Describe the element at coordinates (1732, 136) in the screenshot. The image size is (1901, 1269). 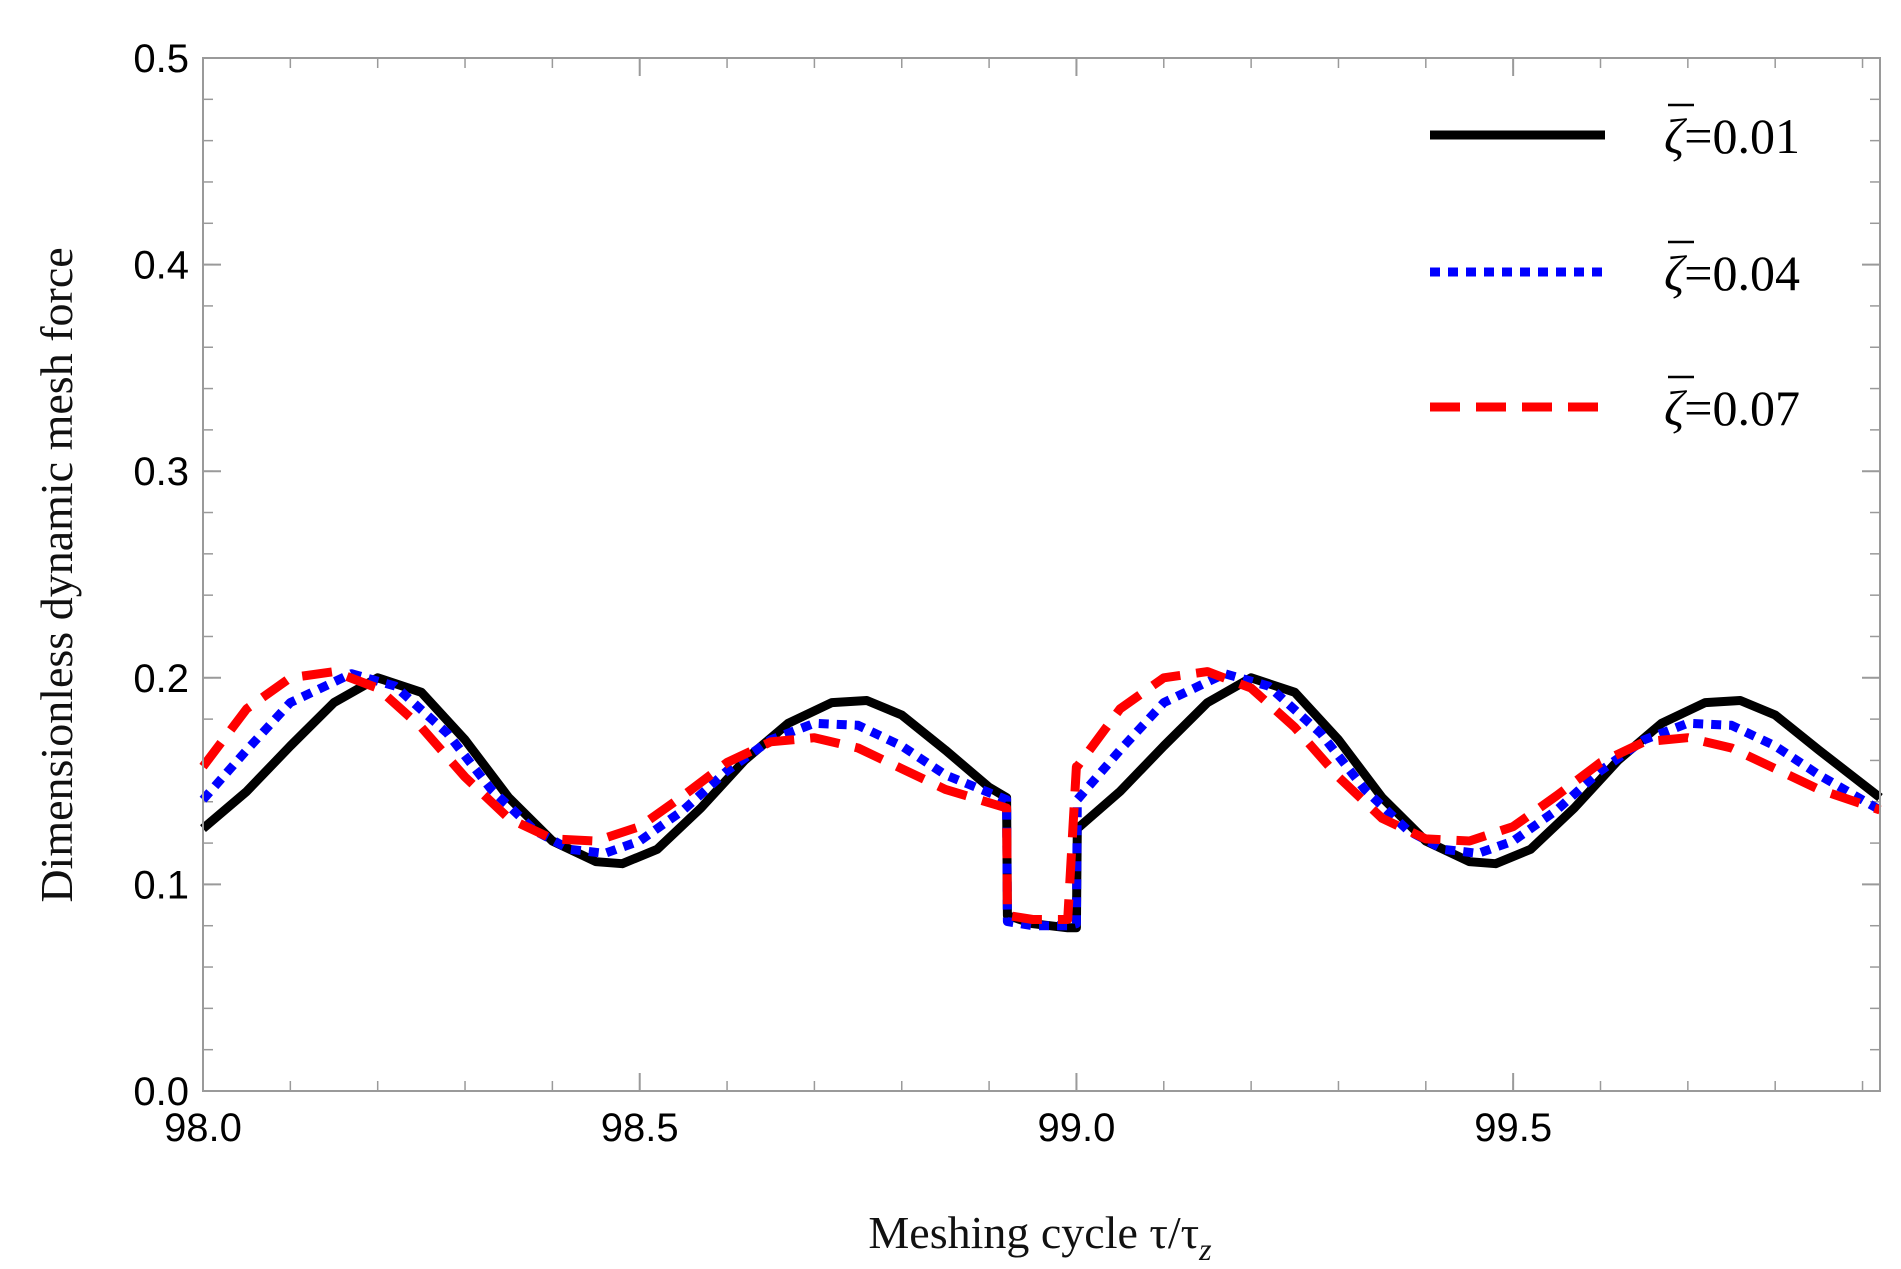
I see `legend-label-1: ζ=0.01` at that location.